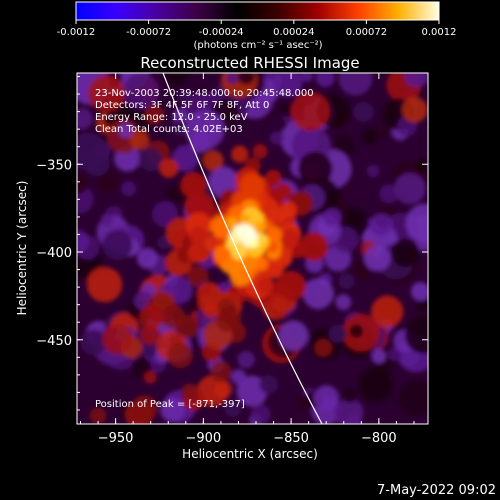 The image size is (500, 500). Describe the element at coordinates (204, 93) in the screenshot. I see `info-time-range: 23-Nov-2003 20:39:48.000 to 20:45:48.000` at that location.